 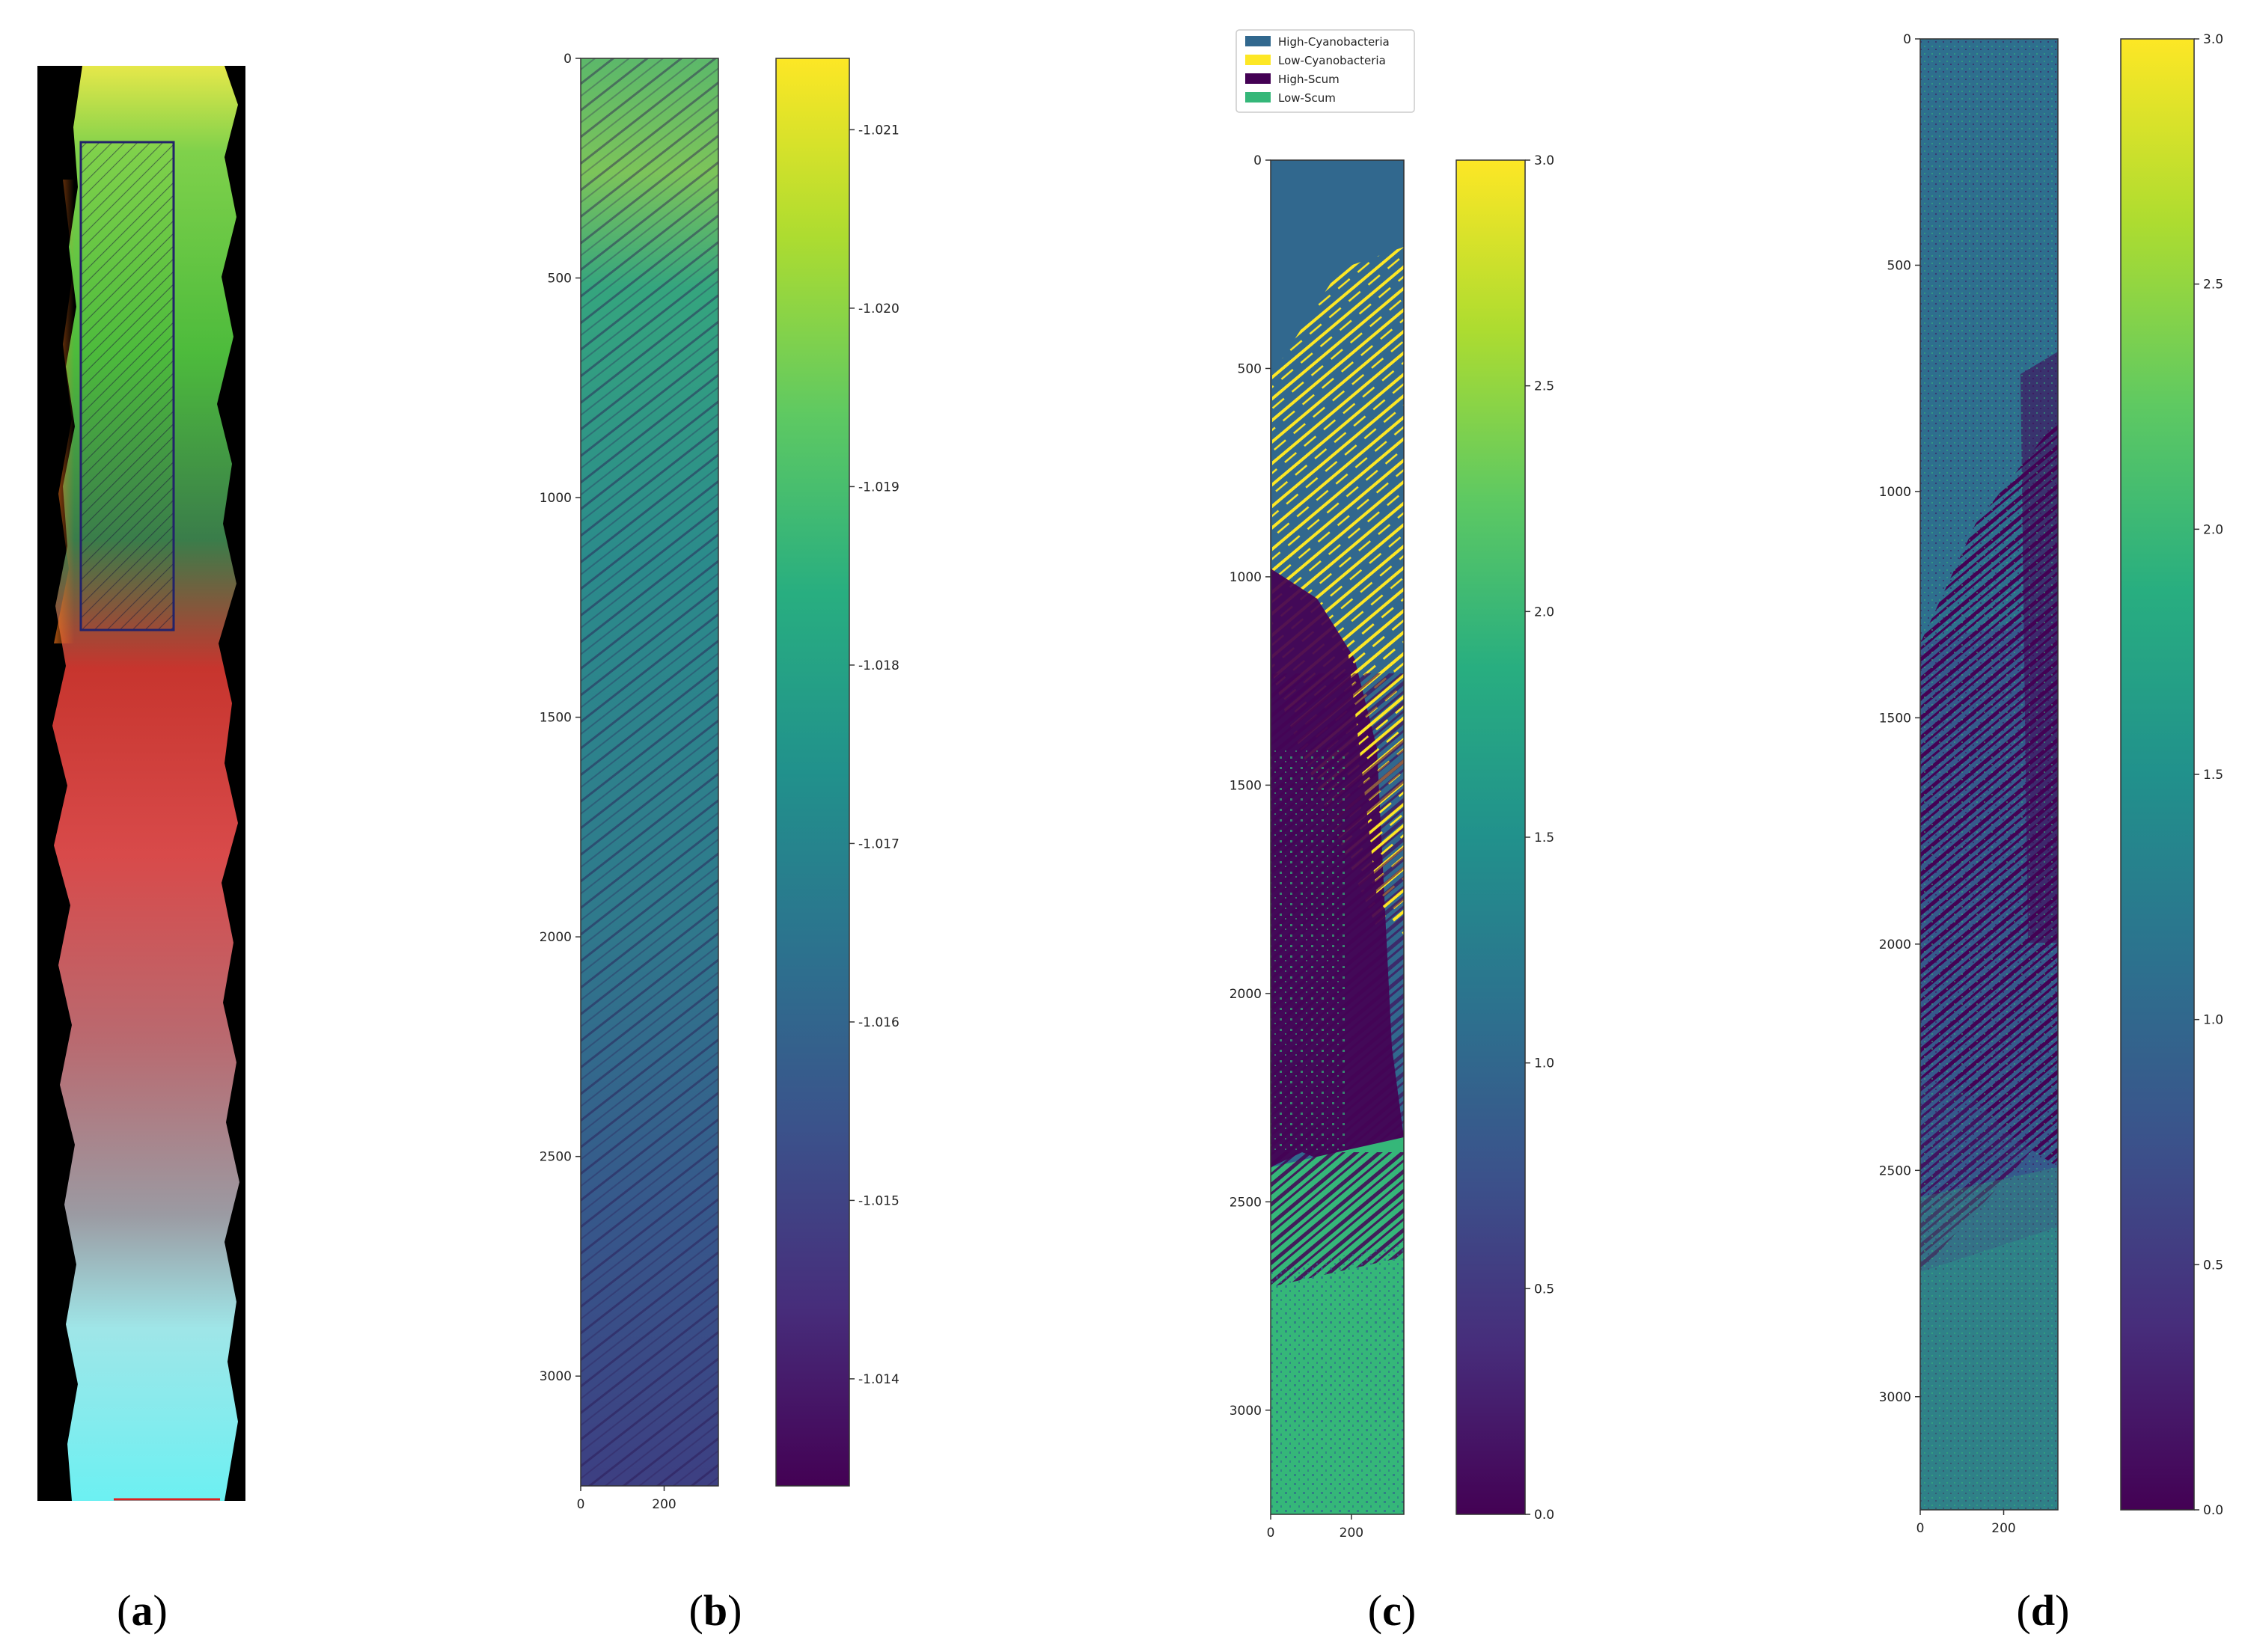 I want to click on panel-d-x-tick-label: 200, so click(x=2003, y=1528).